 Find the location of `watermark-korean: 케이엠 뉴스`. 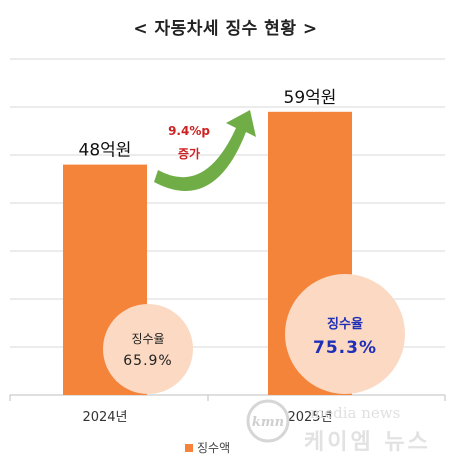

watermark-korean: 케이엠 뉴스 is located at coordinates (367, 442).